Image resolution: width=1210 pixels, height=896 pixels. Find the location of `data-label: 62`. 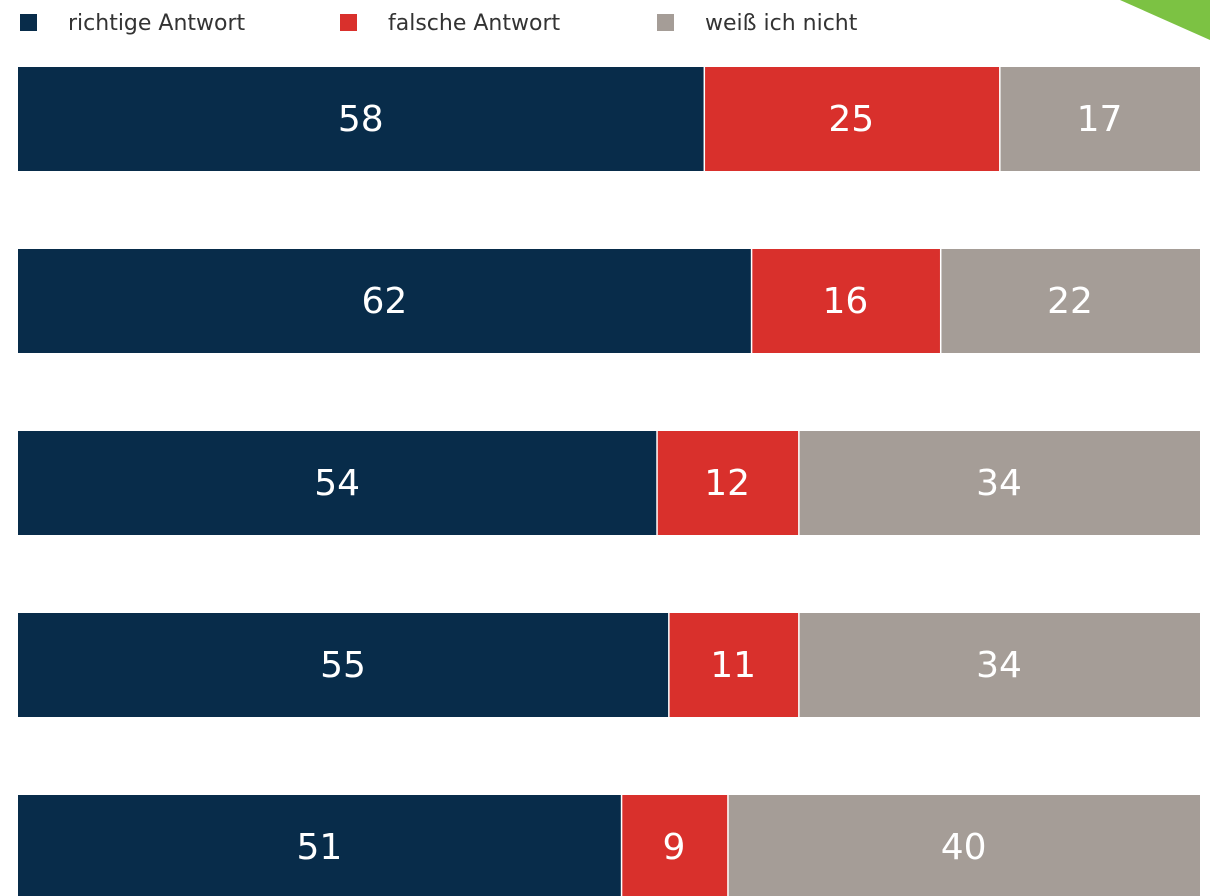

data-label: 62 is located at coordinates (385, 301).